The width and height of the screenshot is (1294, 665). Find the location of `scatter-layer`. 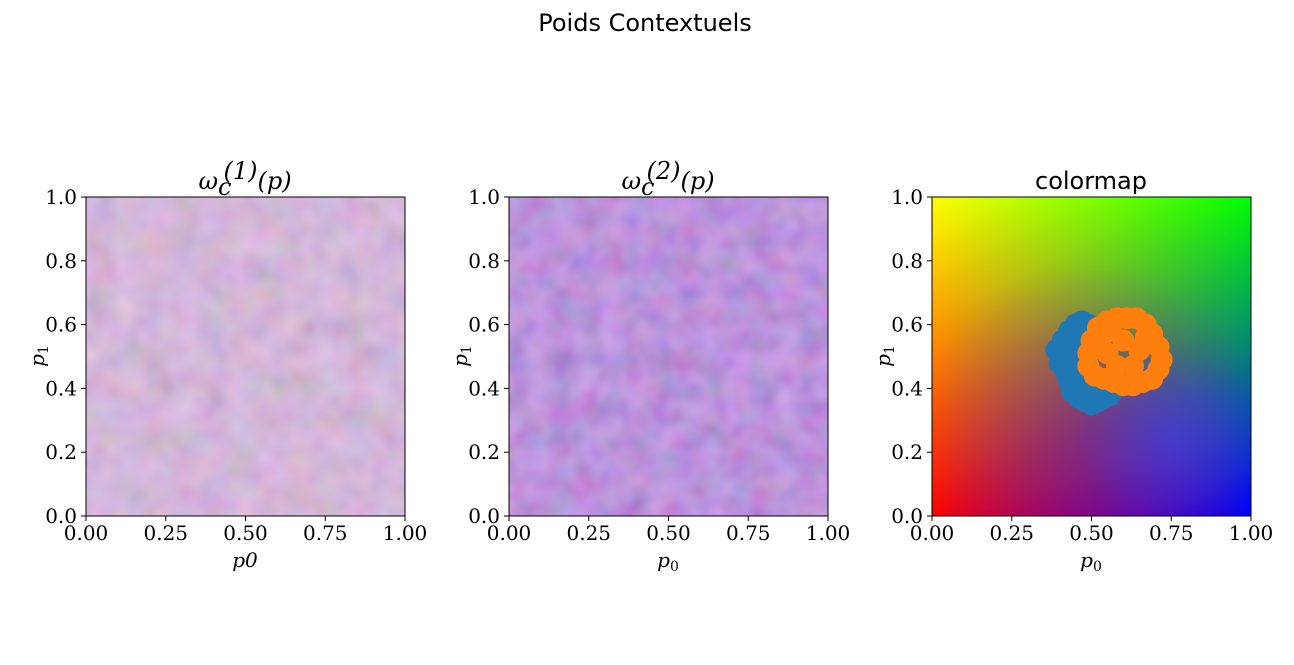

scatter-layer is located at coordinates (1109, 361).